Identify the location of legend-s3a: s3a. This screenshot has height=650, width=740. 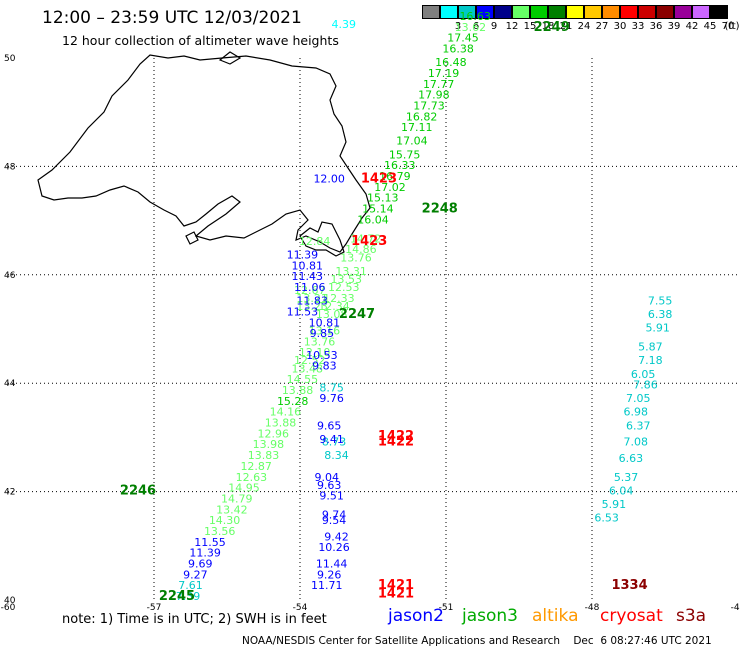
(691, 616).